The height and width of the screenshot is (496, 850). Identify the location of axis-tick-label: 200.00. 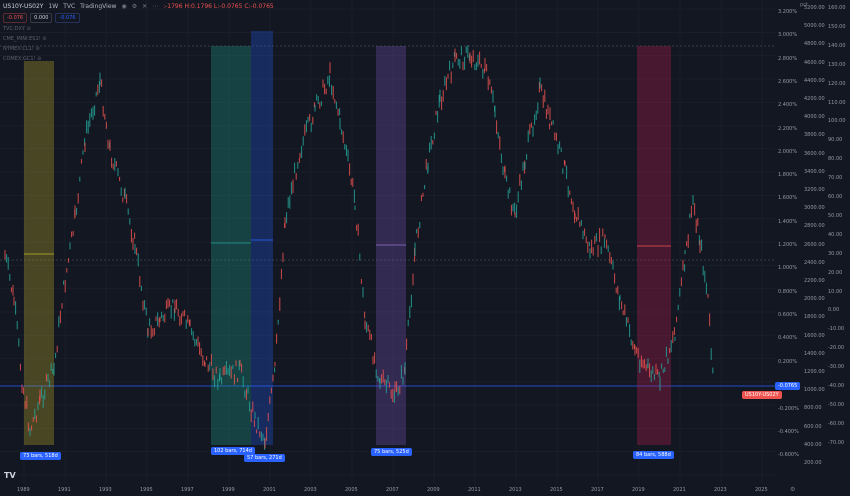
(813, 463).